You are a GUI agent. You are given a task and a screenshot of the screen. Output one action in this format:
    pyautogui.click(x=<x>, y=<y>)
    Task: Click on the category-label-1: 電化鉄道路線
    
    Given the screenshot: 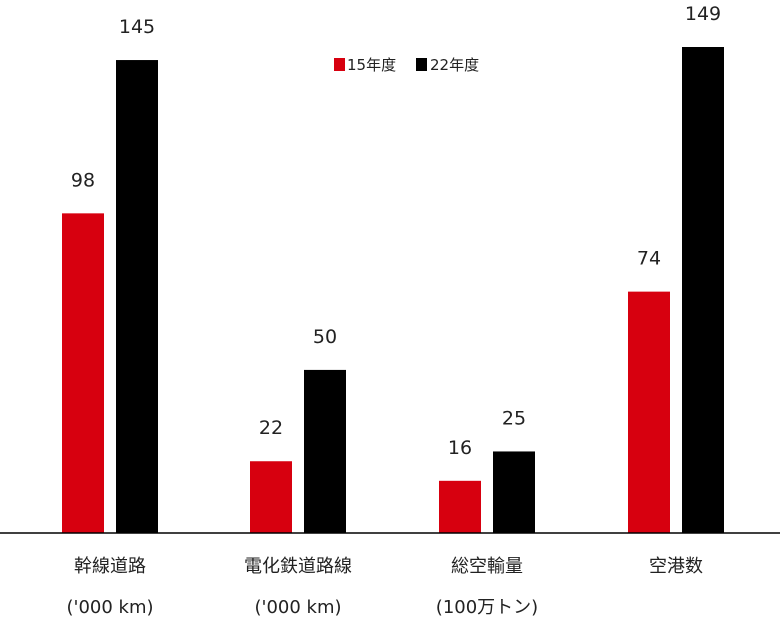 What is the action you would take?
    pyautogui.click(x=298, y=566)
    